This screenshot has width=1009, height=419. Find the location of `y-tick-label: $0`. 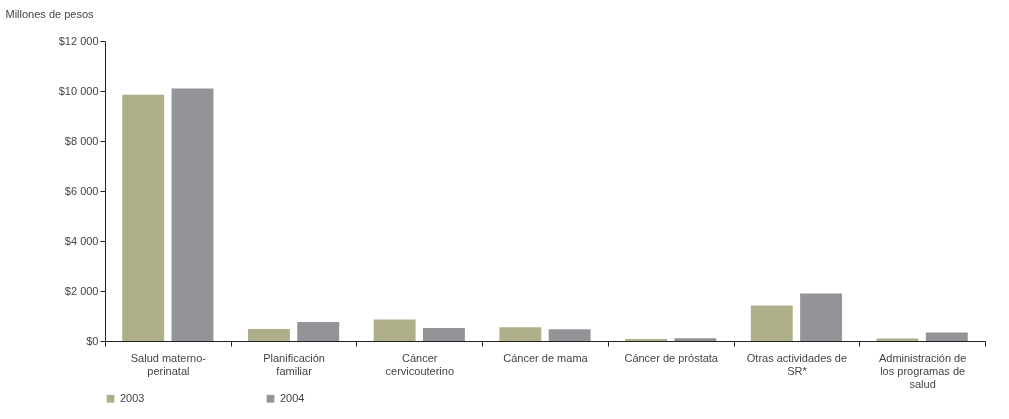

y-tick-label: $0 is located at coordinates (92, 340).